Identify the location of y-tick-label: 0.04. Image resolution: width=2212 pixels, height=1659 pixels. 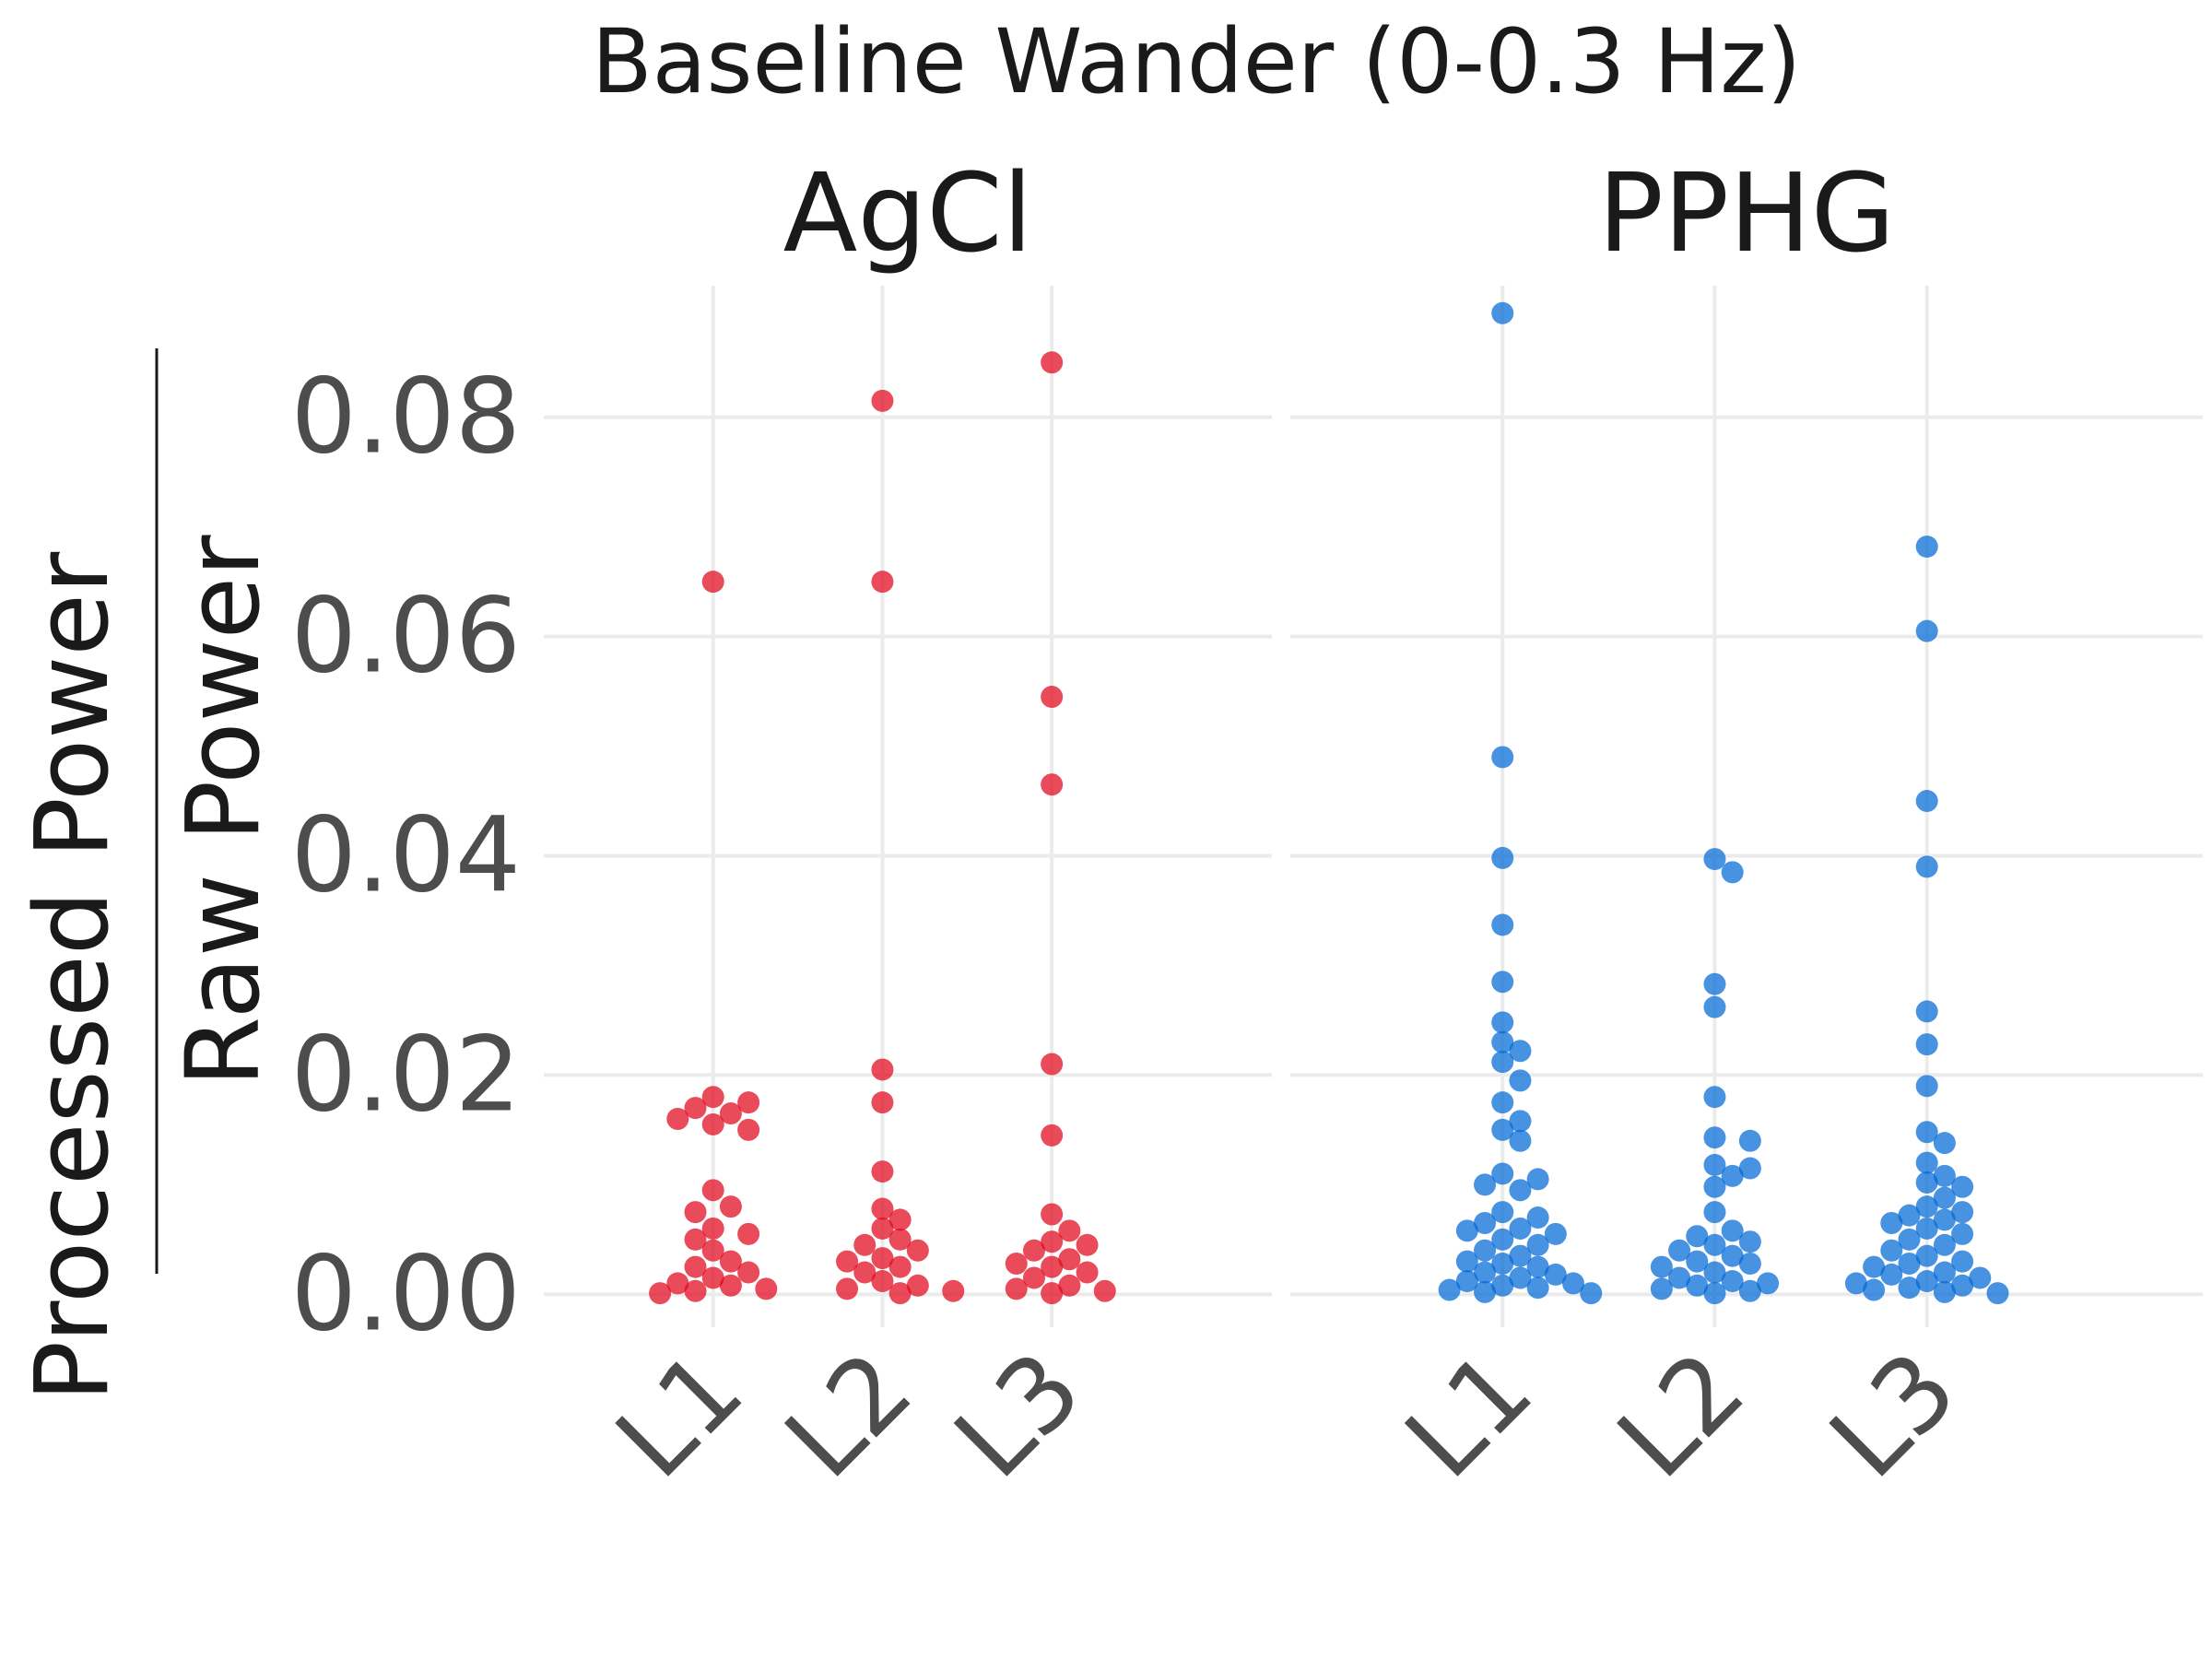
(406, 856).